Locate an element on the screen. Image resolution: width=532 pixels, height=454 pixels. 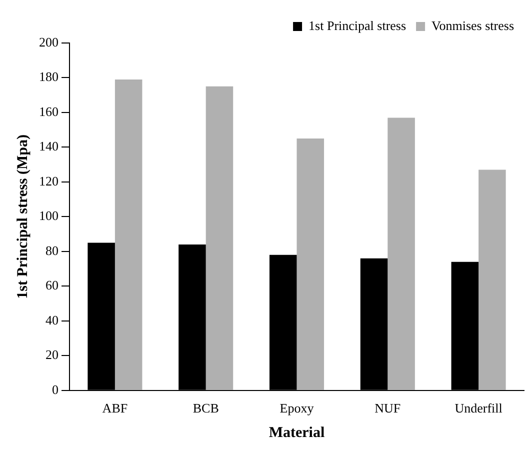
y-tick-label: 80 is located at coordinates (52, 250).